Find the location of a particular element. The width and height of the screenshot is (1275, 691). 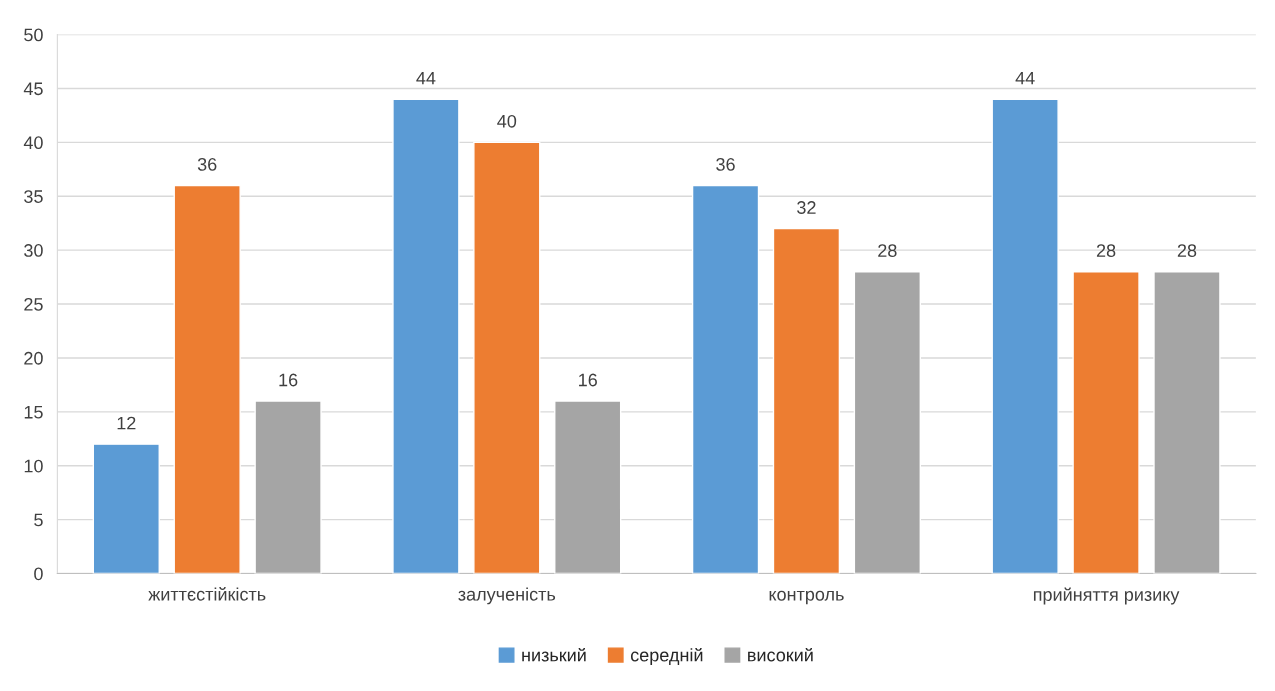

x-tick-label: прийняття ризику is located at coordinates (1106, 596).